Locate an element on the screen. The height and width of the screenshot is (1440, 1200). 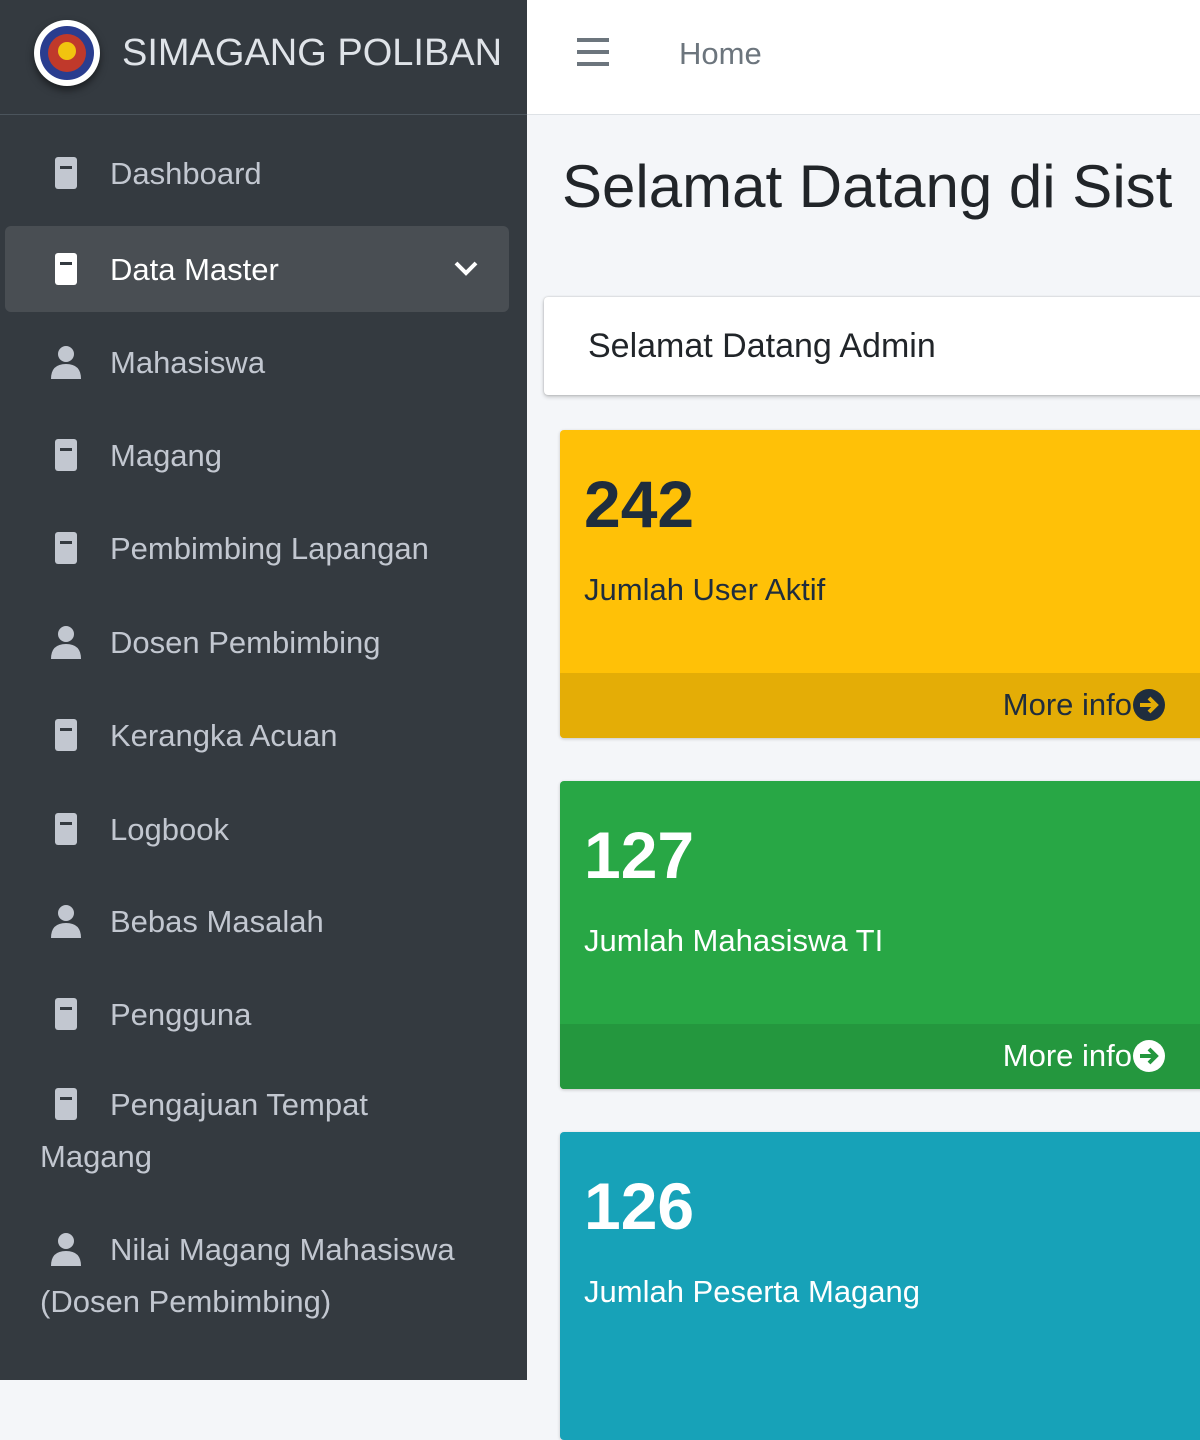
nav-item: Kerangka Acuan is located at coordinates (257, 735).